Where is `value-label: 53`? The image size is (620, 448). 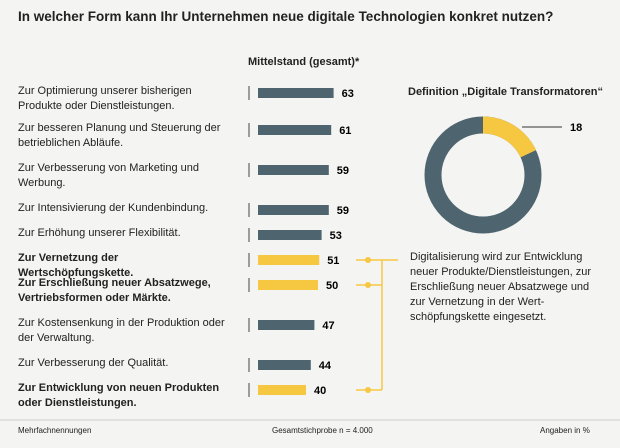 value-label: 53 is located at coordinates (336, 236).